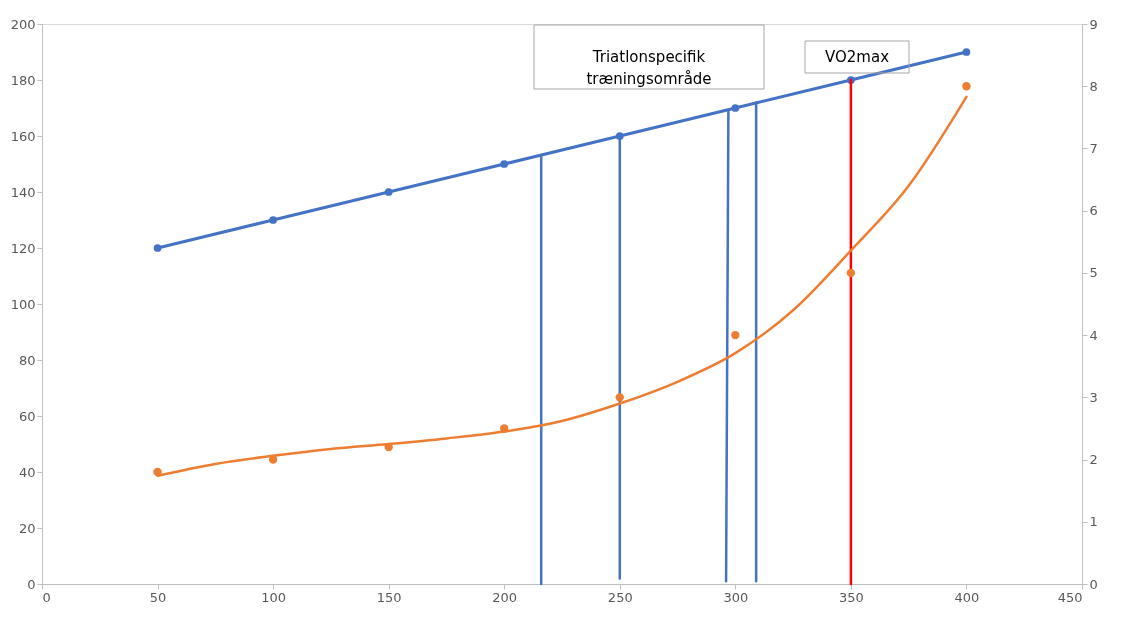 The width and height of the screenshot is (1122, 622). Describe the element at coordinates (23, 24) in the screenshot. I see `y-tick-label: 200` at that location.